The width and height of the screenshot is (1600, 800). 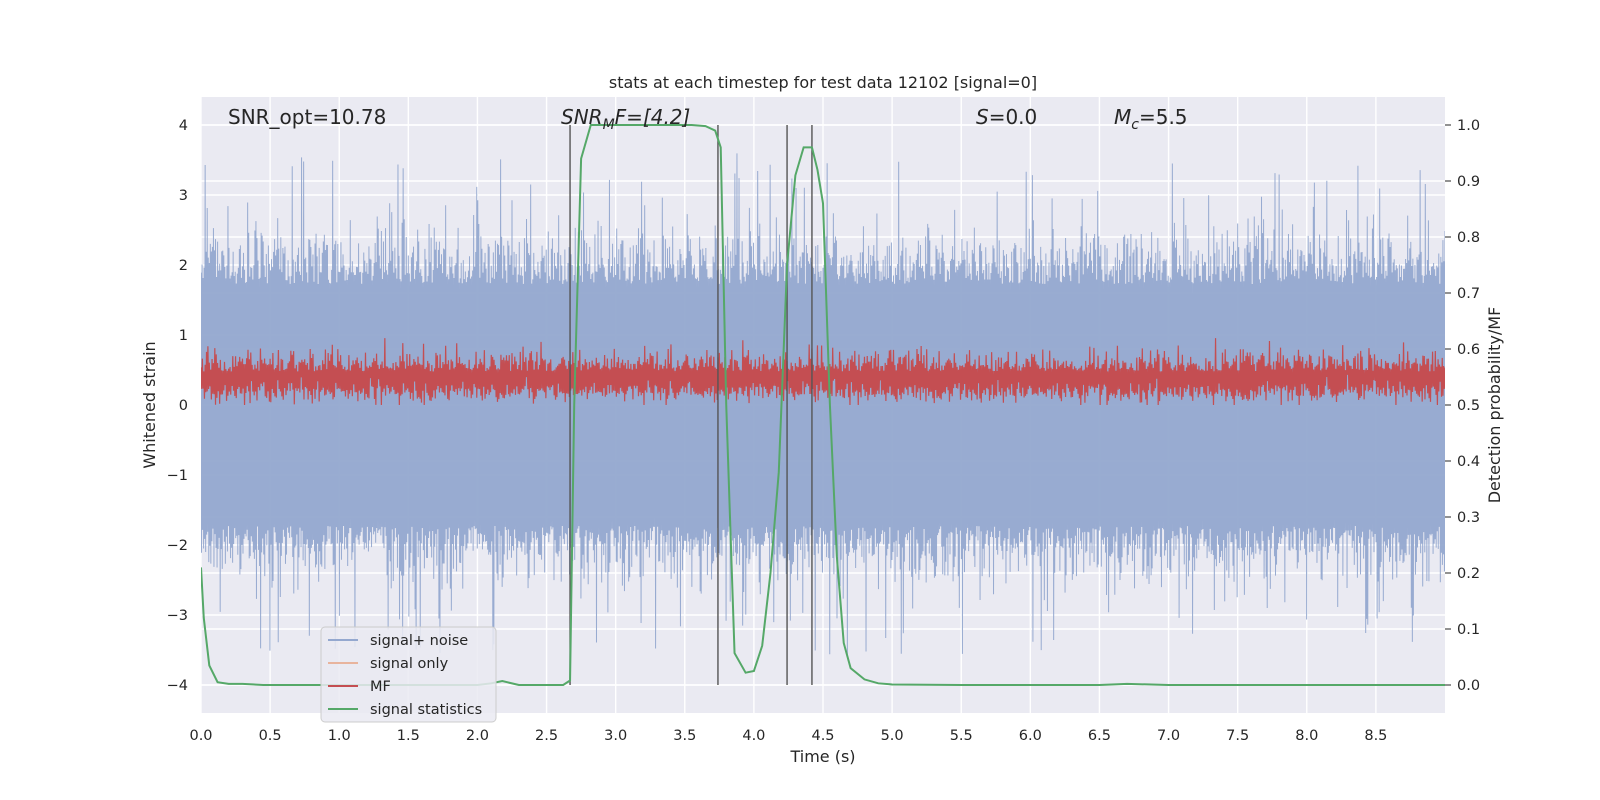 I want to click on annotation-snr-mf: SNRMF=[4.2], so click(x=625, y=119).